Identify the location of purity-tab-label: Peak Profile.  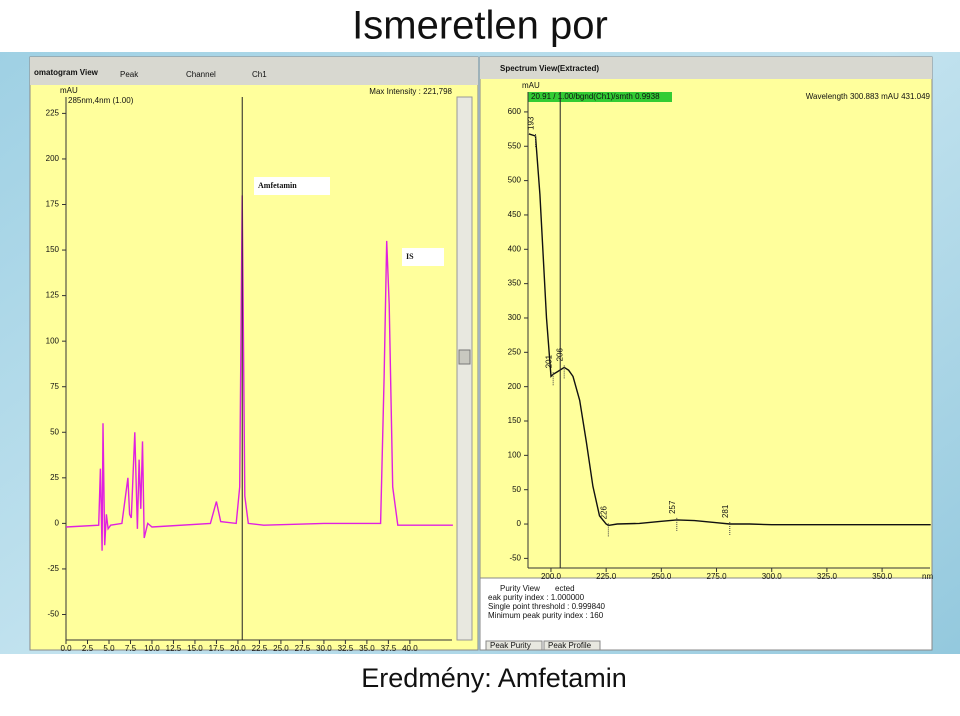
(570, 645).